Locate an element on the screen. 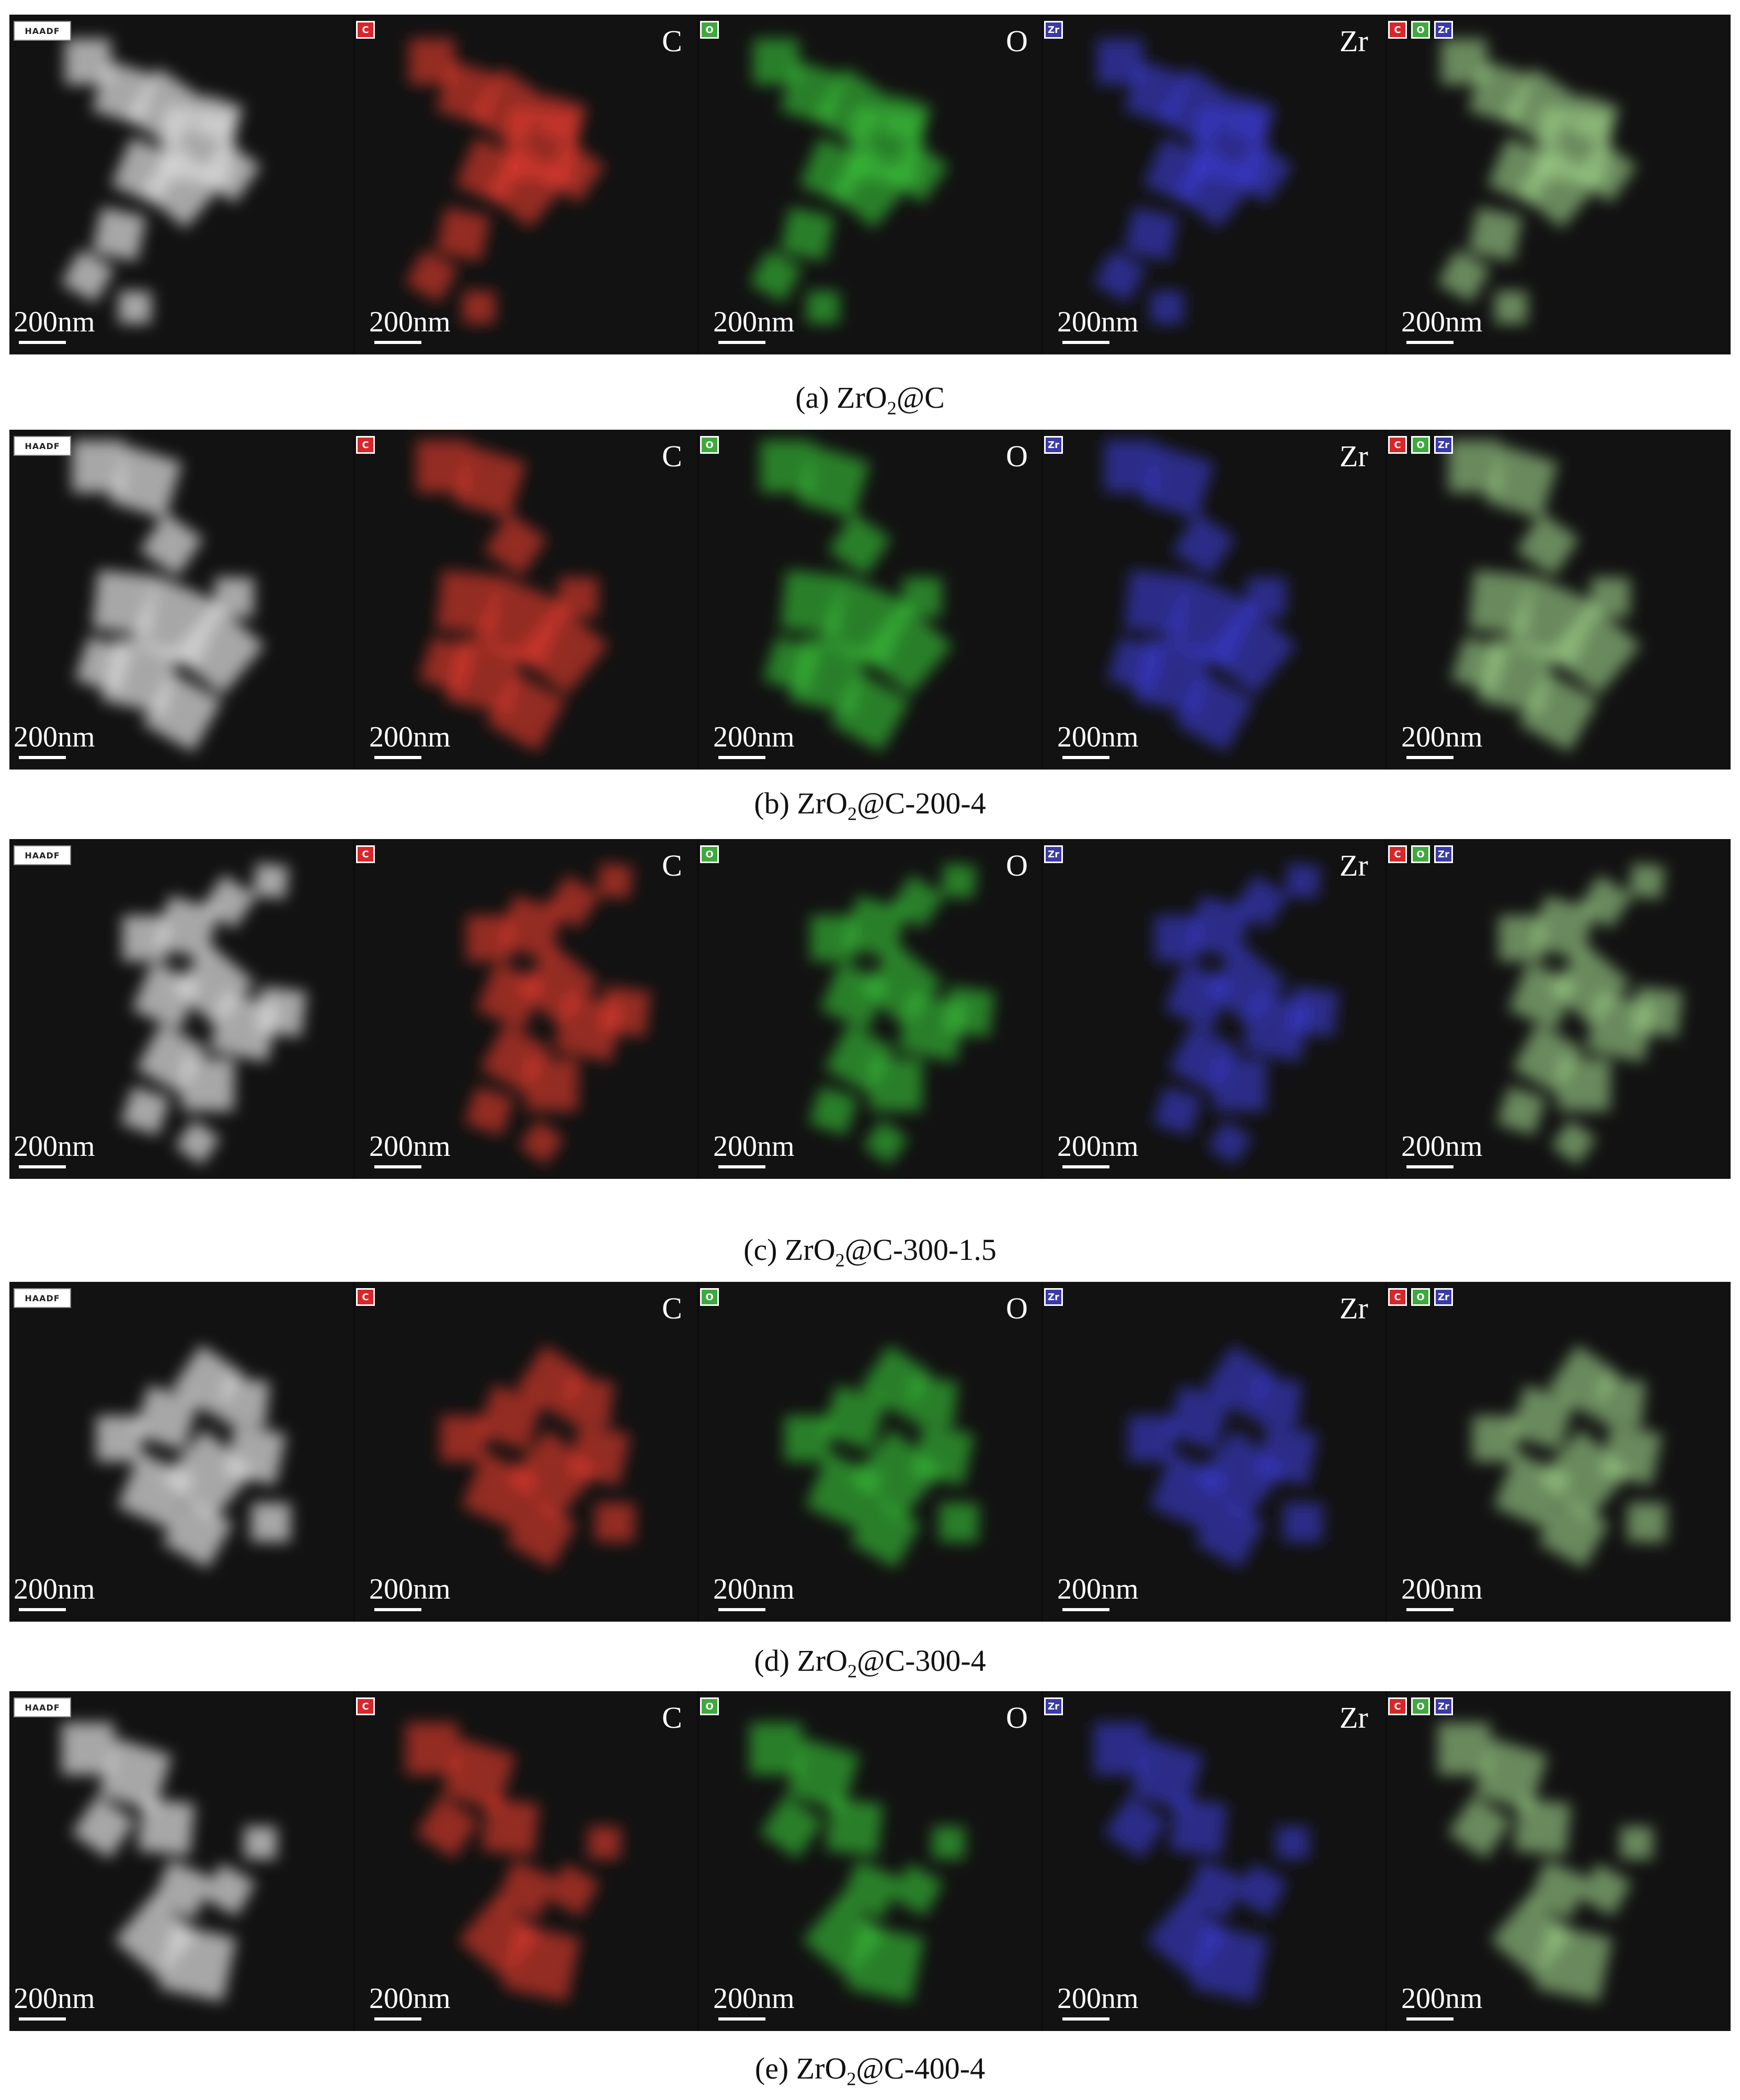 The image size is (1740, 2100). panel-caption-c: (c) ZrO2@C-300-1.5 is located at coordinates (870, 1252).